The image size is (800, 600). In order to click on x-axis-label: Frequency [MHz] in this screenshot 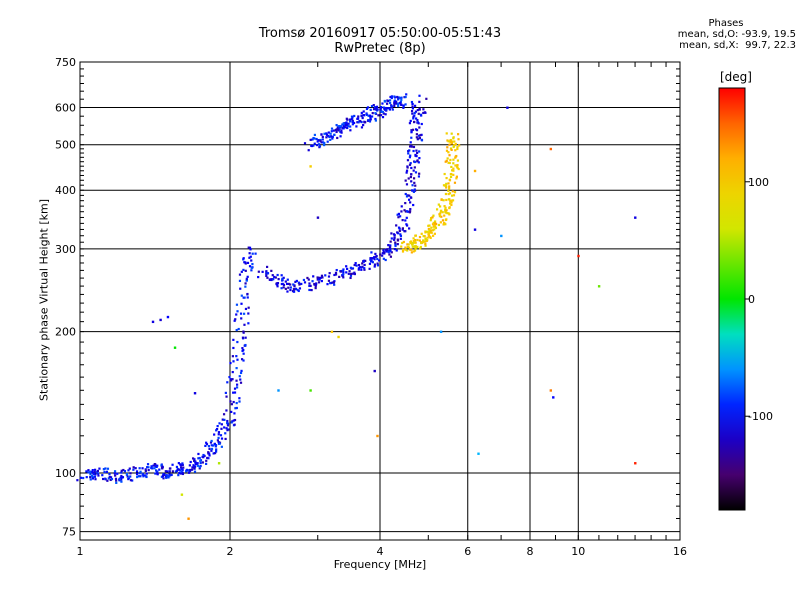, I will do `click(380, 564)`.